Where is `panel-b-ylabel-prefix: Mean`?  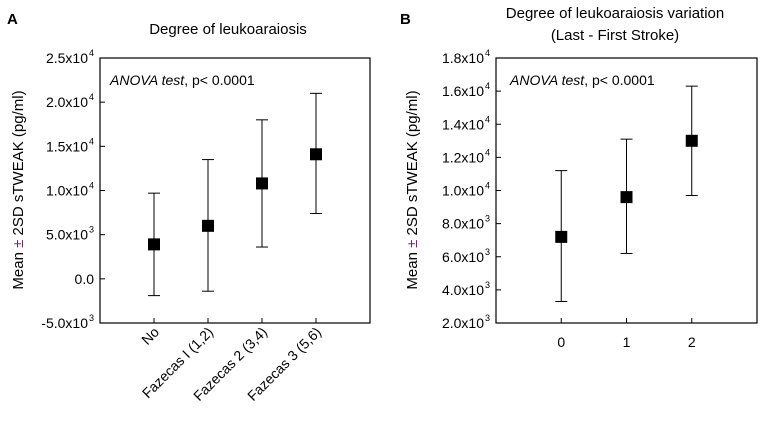 panel-b-ylabel-prefix: Mean is located at coordinates (412, 269).